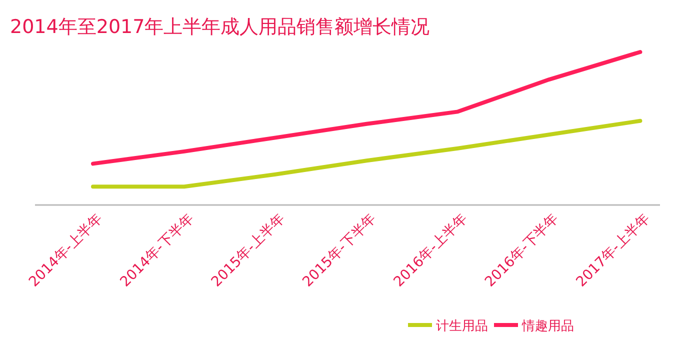 This screenshot has height=345, width=692. I want to click on chart-title: 2014年至2017年上半年成人用品销售额增长情况, so click(220, 27).